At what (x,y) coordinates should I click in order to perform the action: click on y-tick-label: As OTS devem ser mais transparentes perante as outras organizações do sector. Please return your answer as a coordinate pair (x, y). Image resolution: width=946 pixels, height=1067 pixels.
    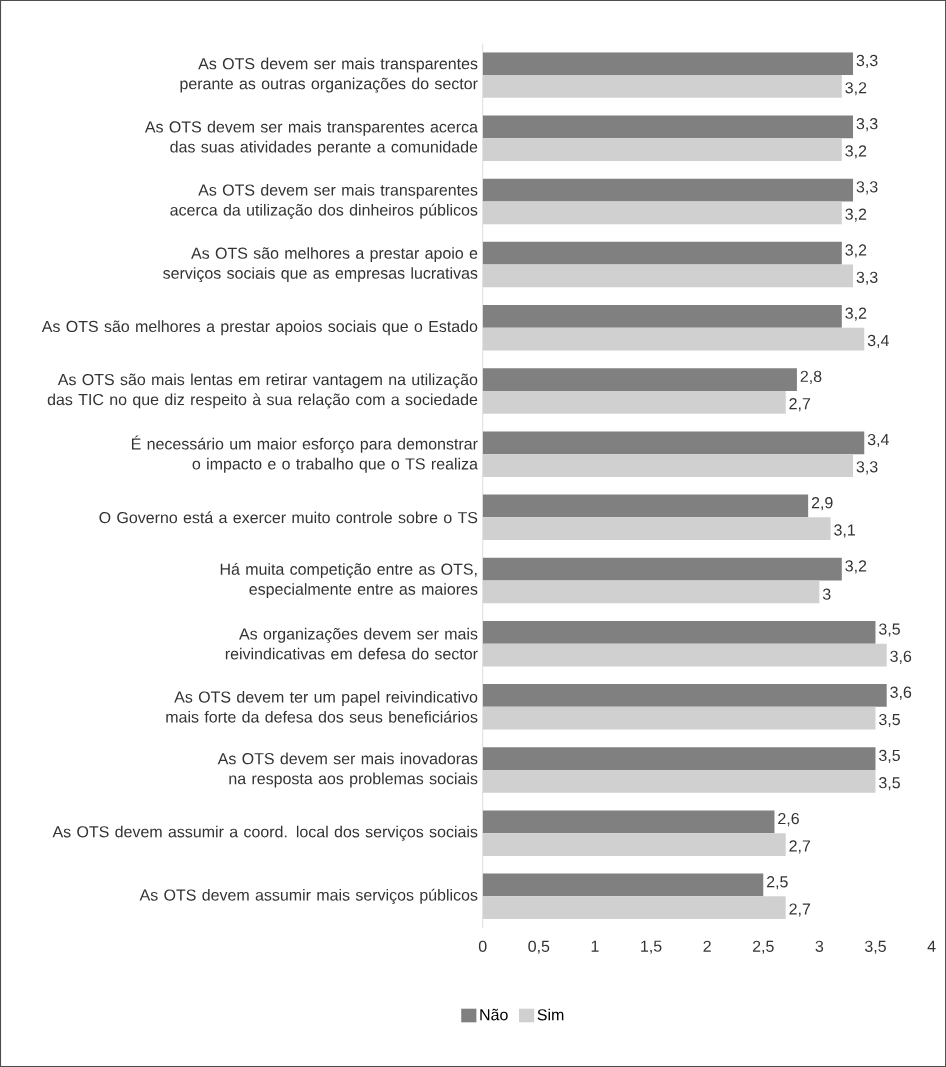
    Looking at the image, I should click on (329, 75).